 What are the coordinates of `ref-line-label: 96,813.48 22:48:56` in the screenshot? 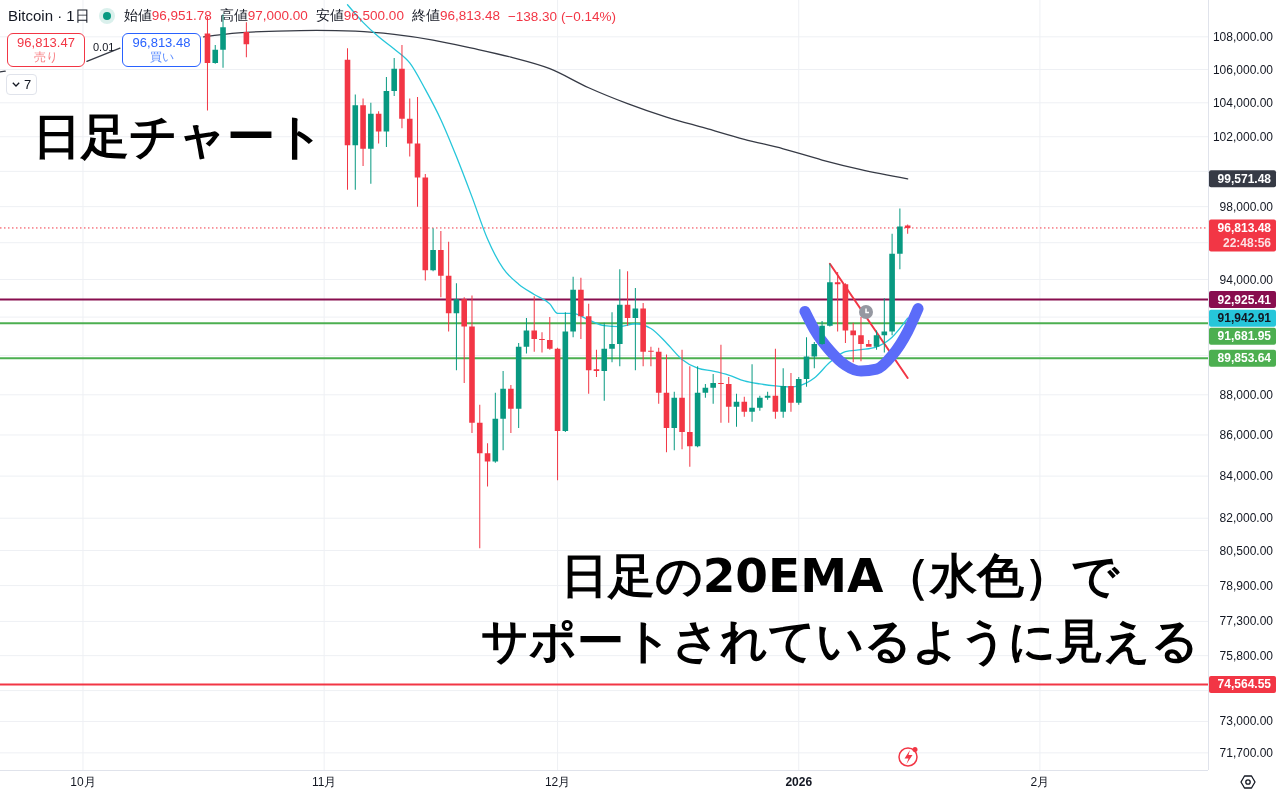 It's located at (1244, 235).